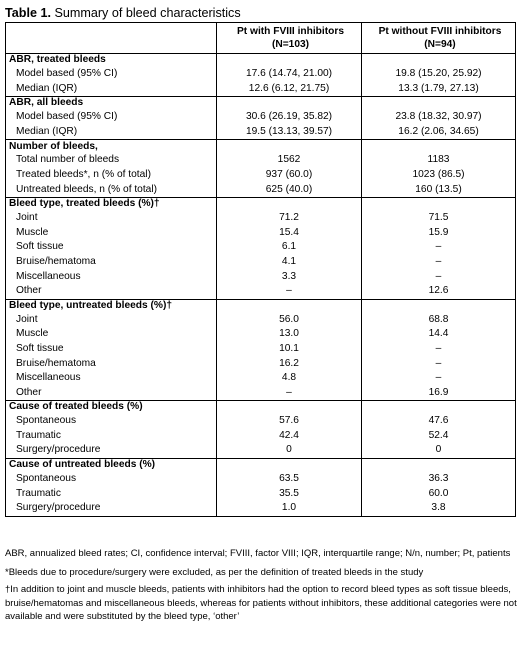 This screenshot has width=520, height=650. What do you see at coordinates (438, 436) in the screenshot?
I see `value-without-inhibitors: 52.4` at bounding box center [438, 436].